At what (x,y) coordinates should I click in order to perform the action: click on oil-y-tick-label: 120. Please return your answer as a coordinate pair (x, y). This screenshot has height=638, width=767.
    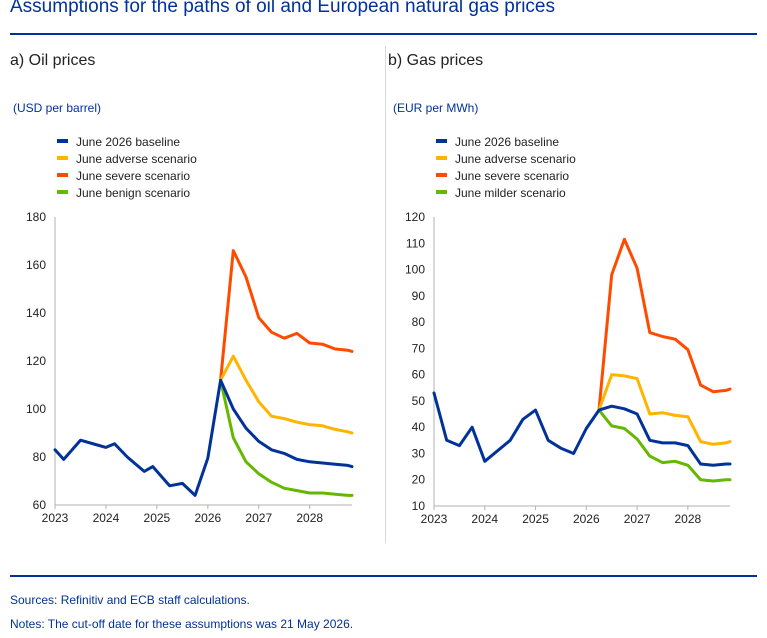
    Looking at the image, I should click on (36, 361).